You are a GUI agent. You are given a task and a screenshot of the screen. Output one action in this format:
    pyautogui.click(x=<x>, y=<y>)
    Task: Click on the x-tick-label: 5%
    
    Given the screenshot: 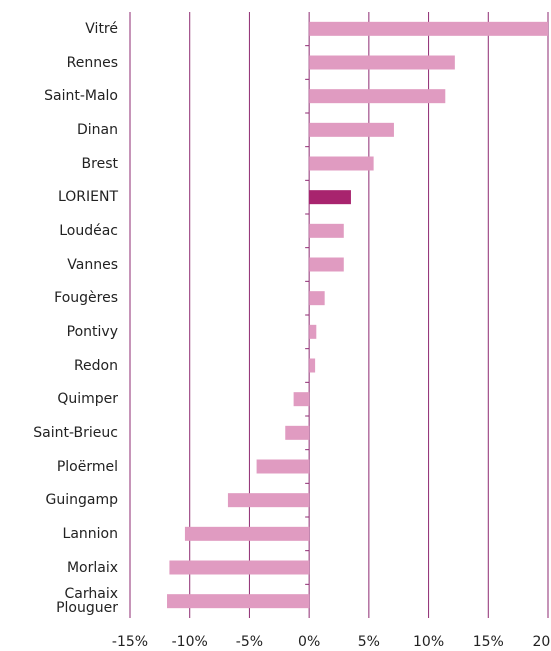 What is the action you would take?
    pyautogui.click(x=369, y=642)
    